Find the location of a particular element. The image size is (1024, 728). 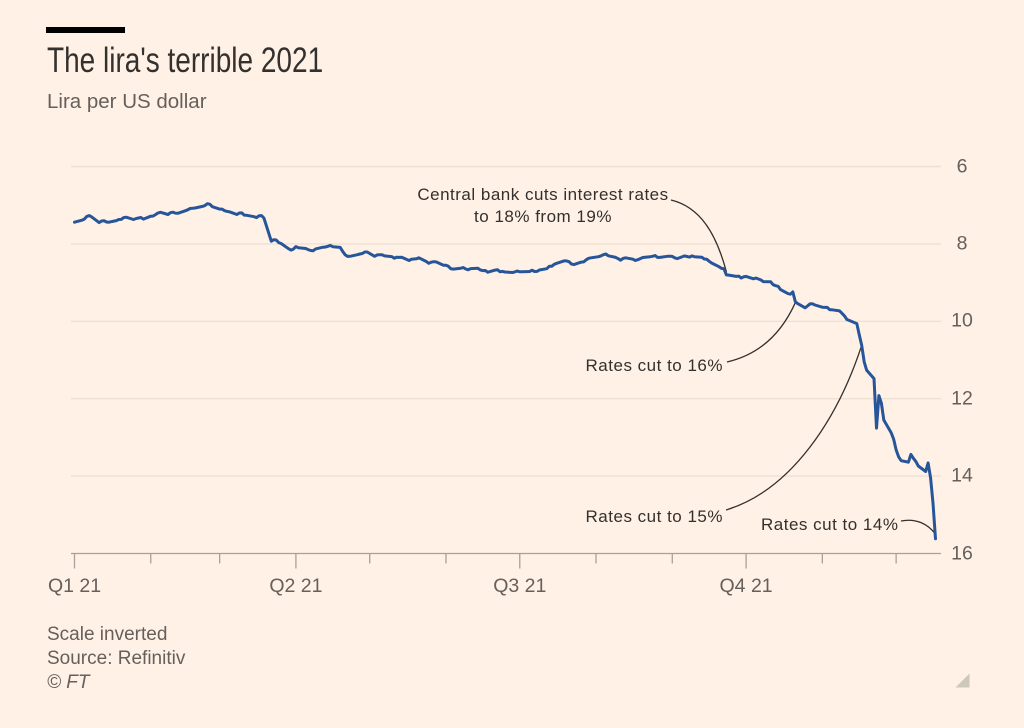

y-tick-label: 10 is located at coordinates (962, 320).